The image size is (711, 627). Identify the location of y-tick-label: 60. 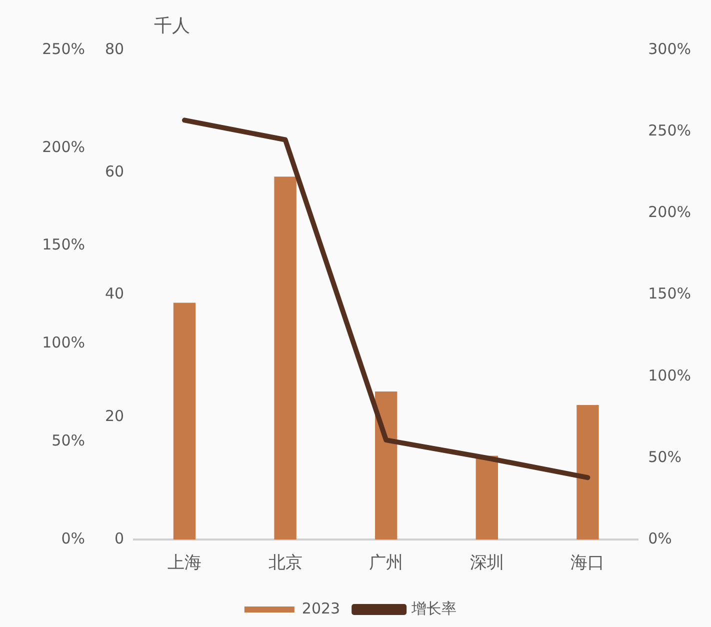
(114, 171).